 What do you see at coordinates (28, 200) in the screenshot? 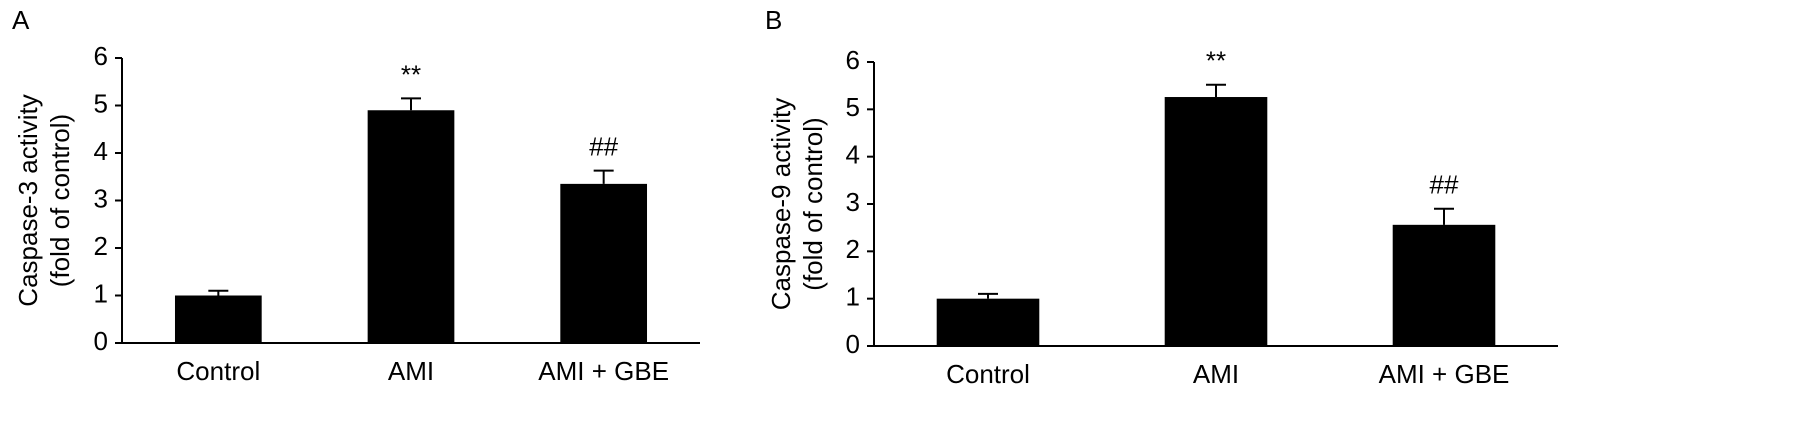
I see `y-axis-label: Caspase-3 activity` at bounding box center [28, 200].